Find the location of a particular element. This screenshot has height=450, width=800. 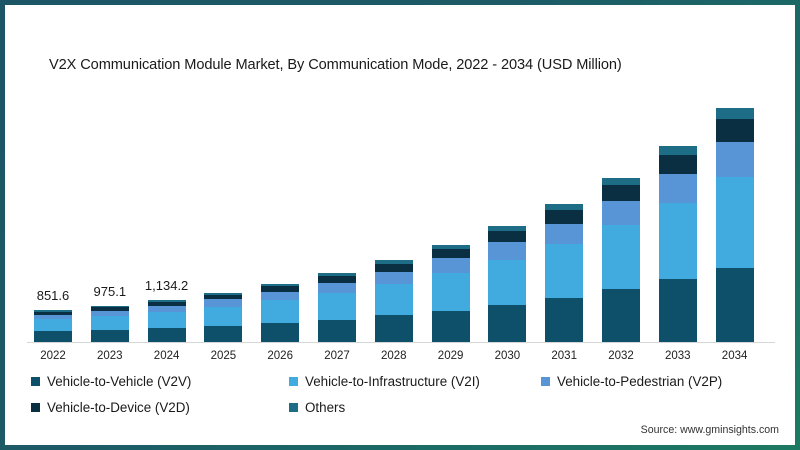

legend-item-v2d: Vehicle-to-Device (V2D) is located at coordinates (160, 407).